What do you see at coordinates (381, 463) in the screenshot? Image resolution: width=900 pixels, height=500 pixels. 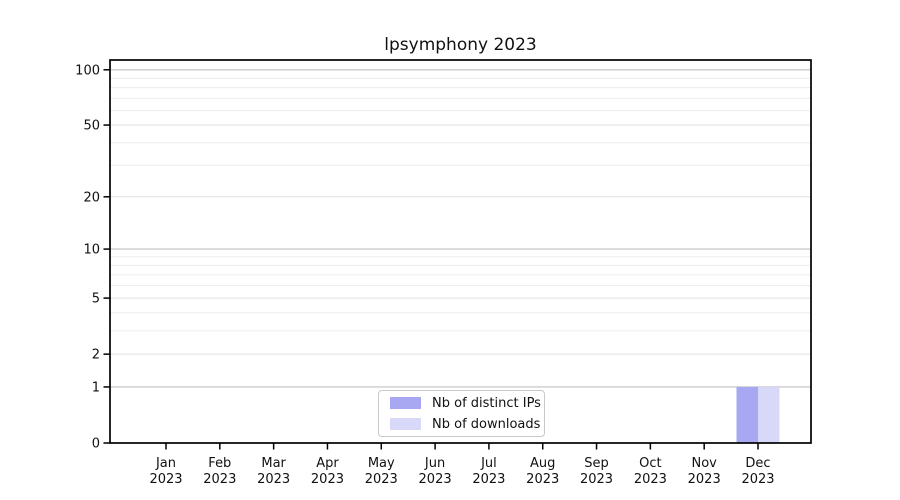 I see `x-tick-label-month-may: May` at bounding box center [381, 463].